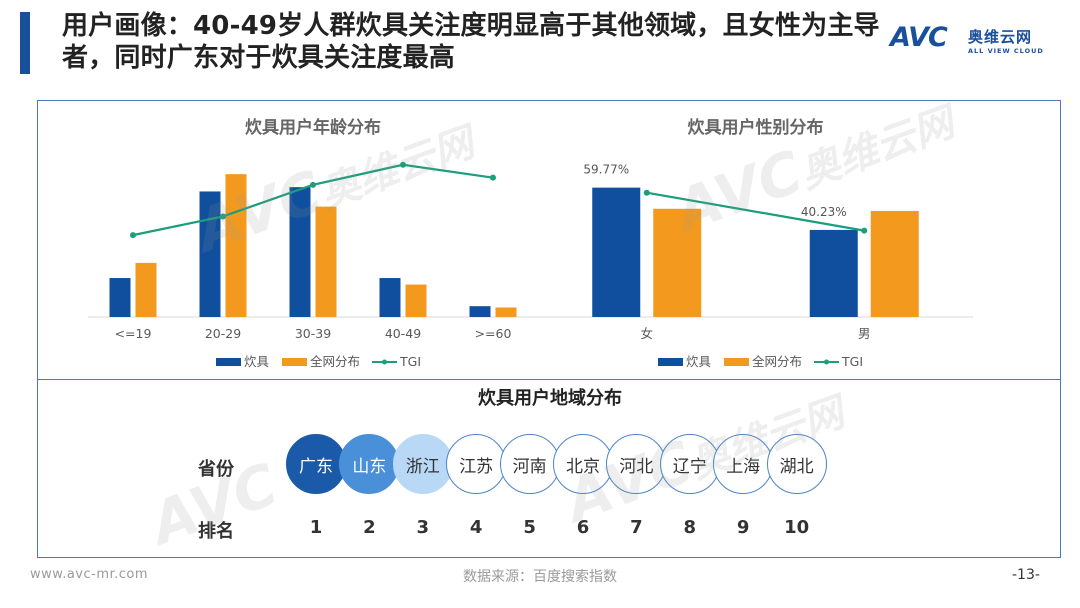 Image resolution: width=1080 pixels, height=608 pixels. What do you see at coordinates (583, 527) in the screenshot?
I see `rank-number: 6` at bounding box center [583, 527].